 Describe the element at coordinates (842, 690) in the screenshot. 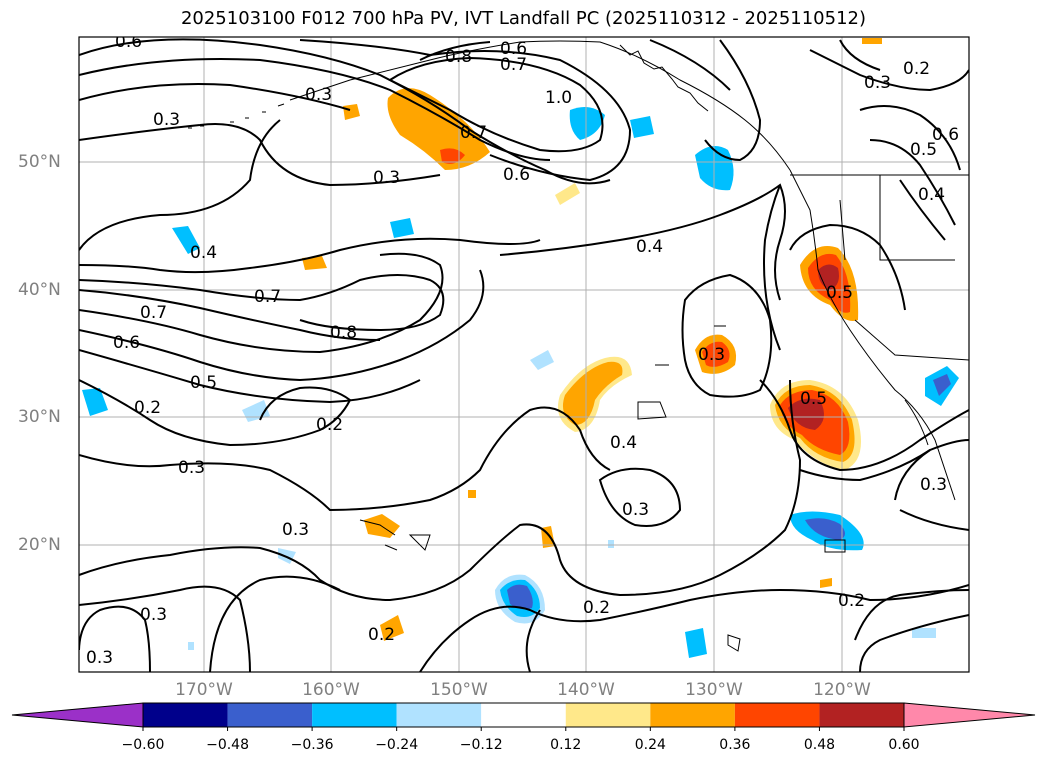

I see `lon-label-120w: 120°W` at that location.